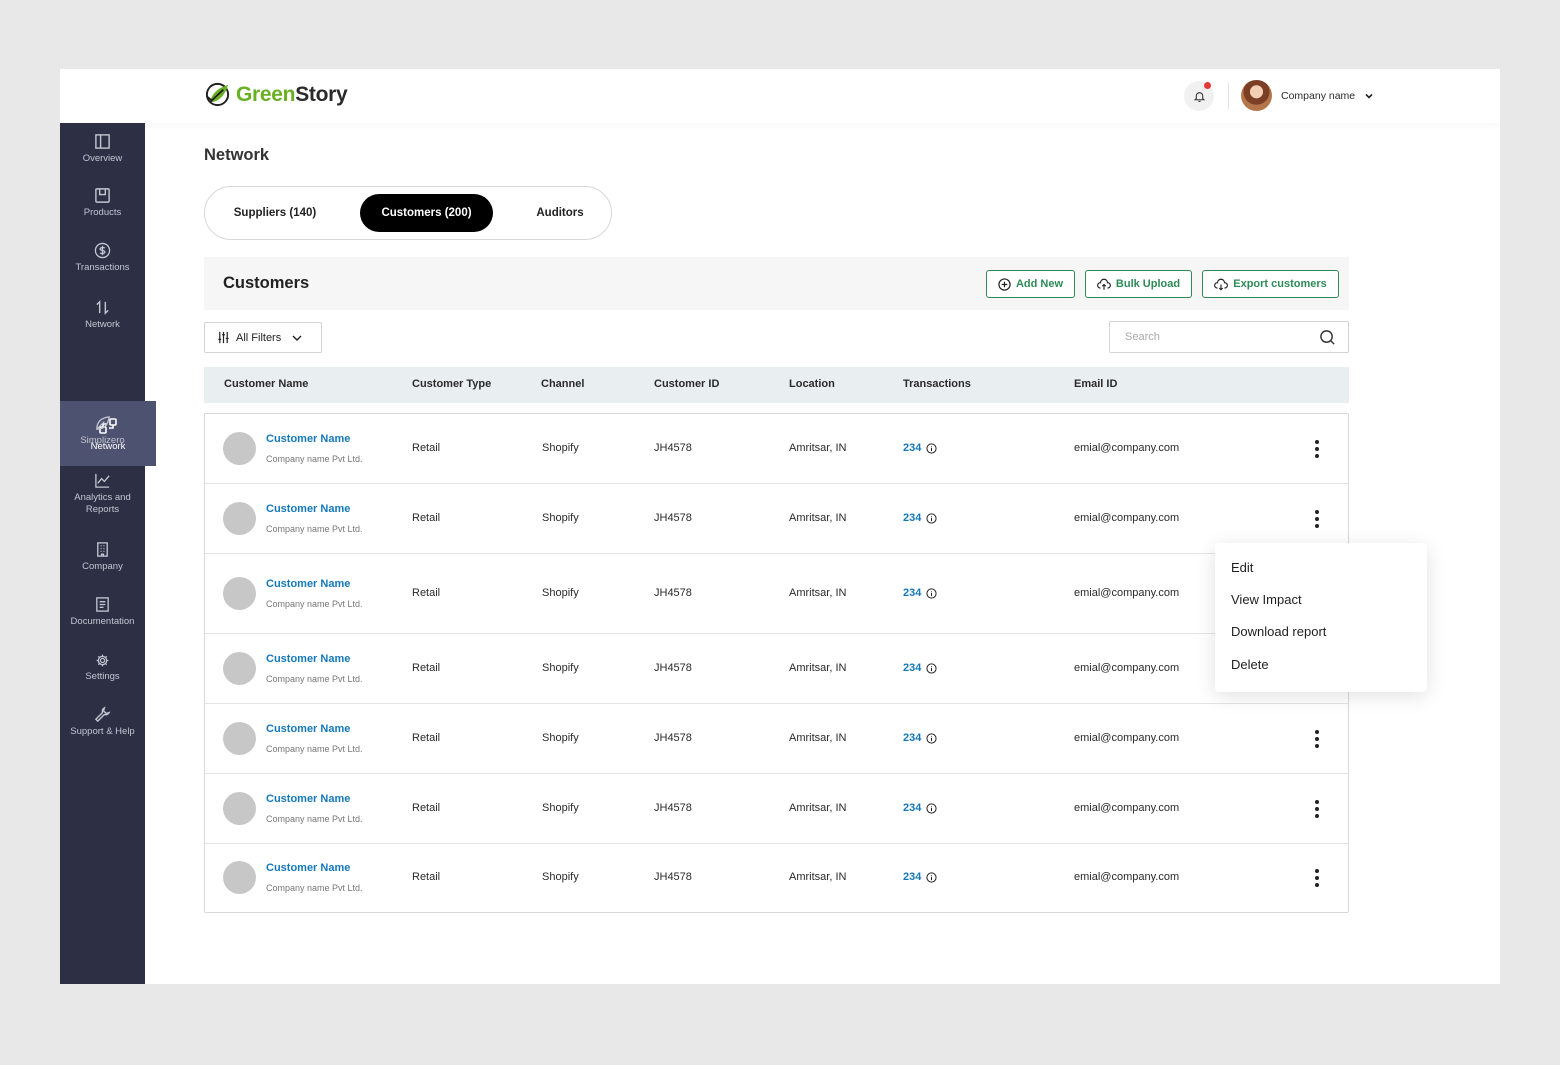  I want to click on menu-item-edit: Edit, so click(1242, 567).